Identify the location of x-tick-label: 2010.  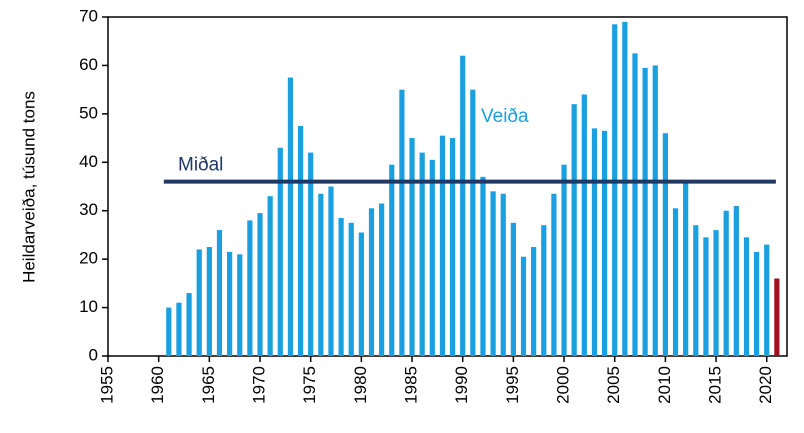
(664, 385).